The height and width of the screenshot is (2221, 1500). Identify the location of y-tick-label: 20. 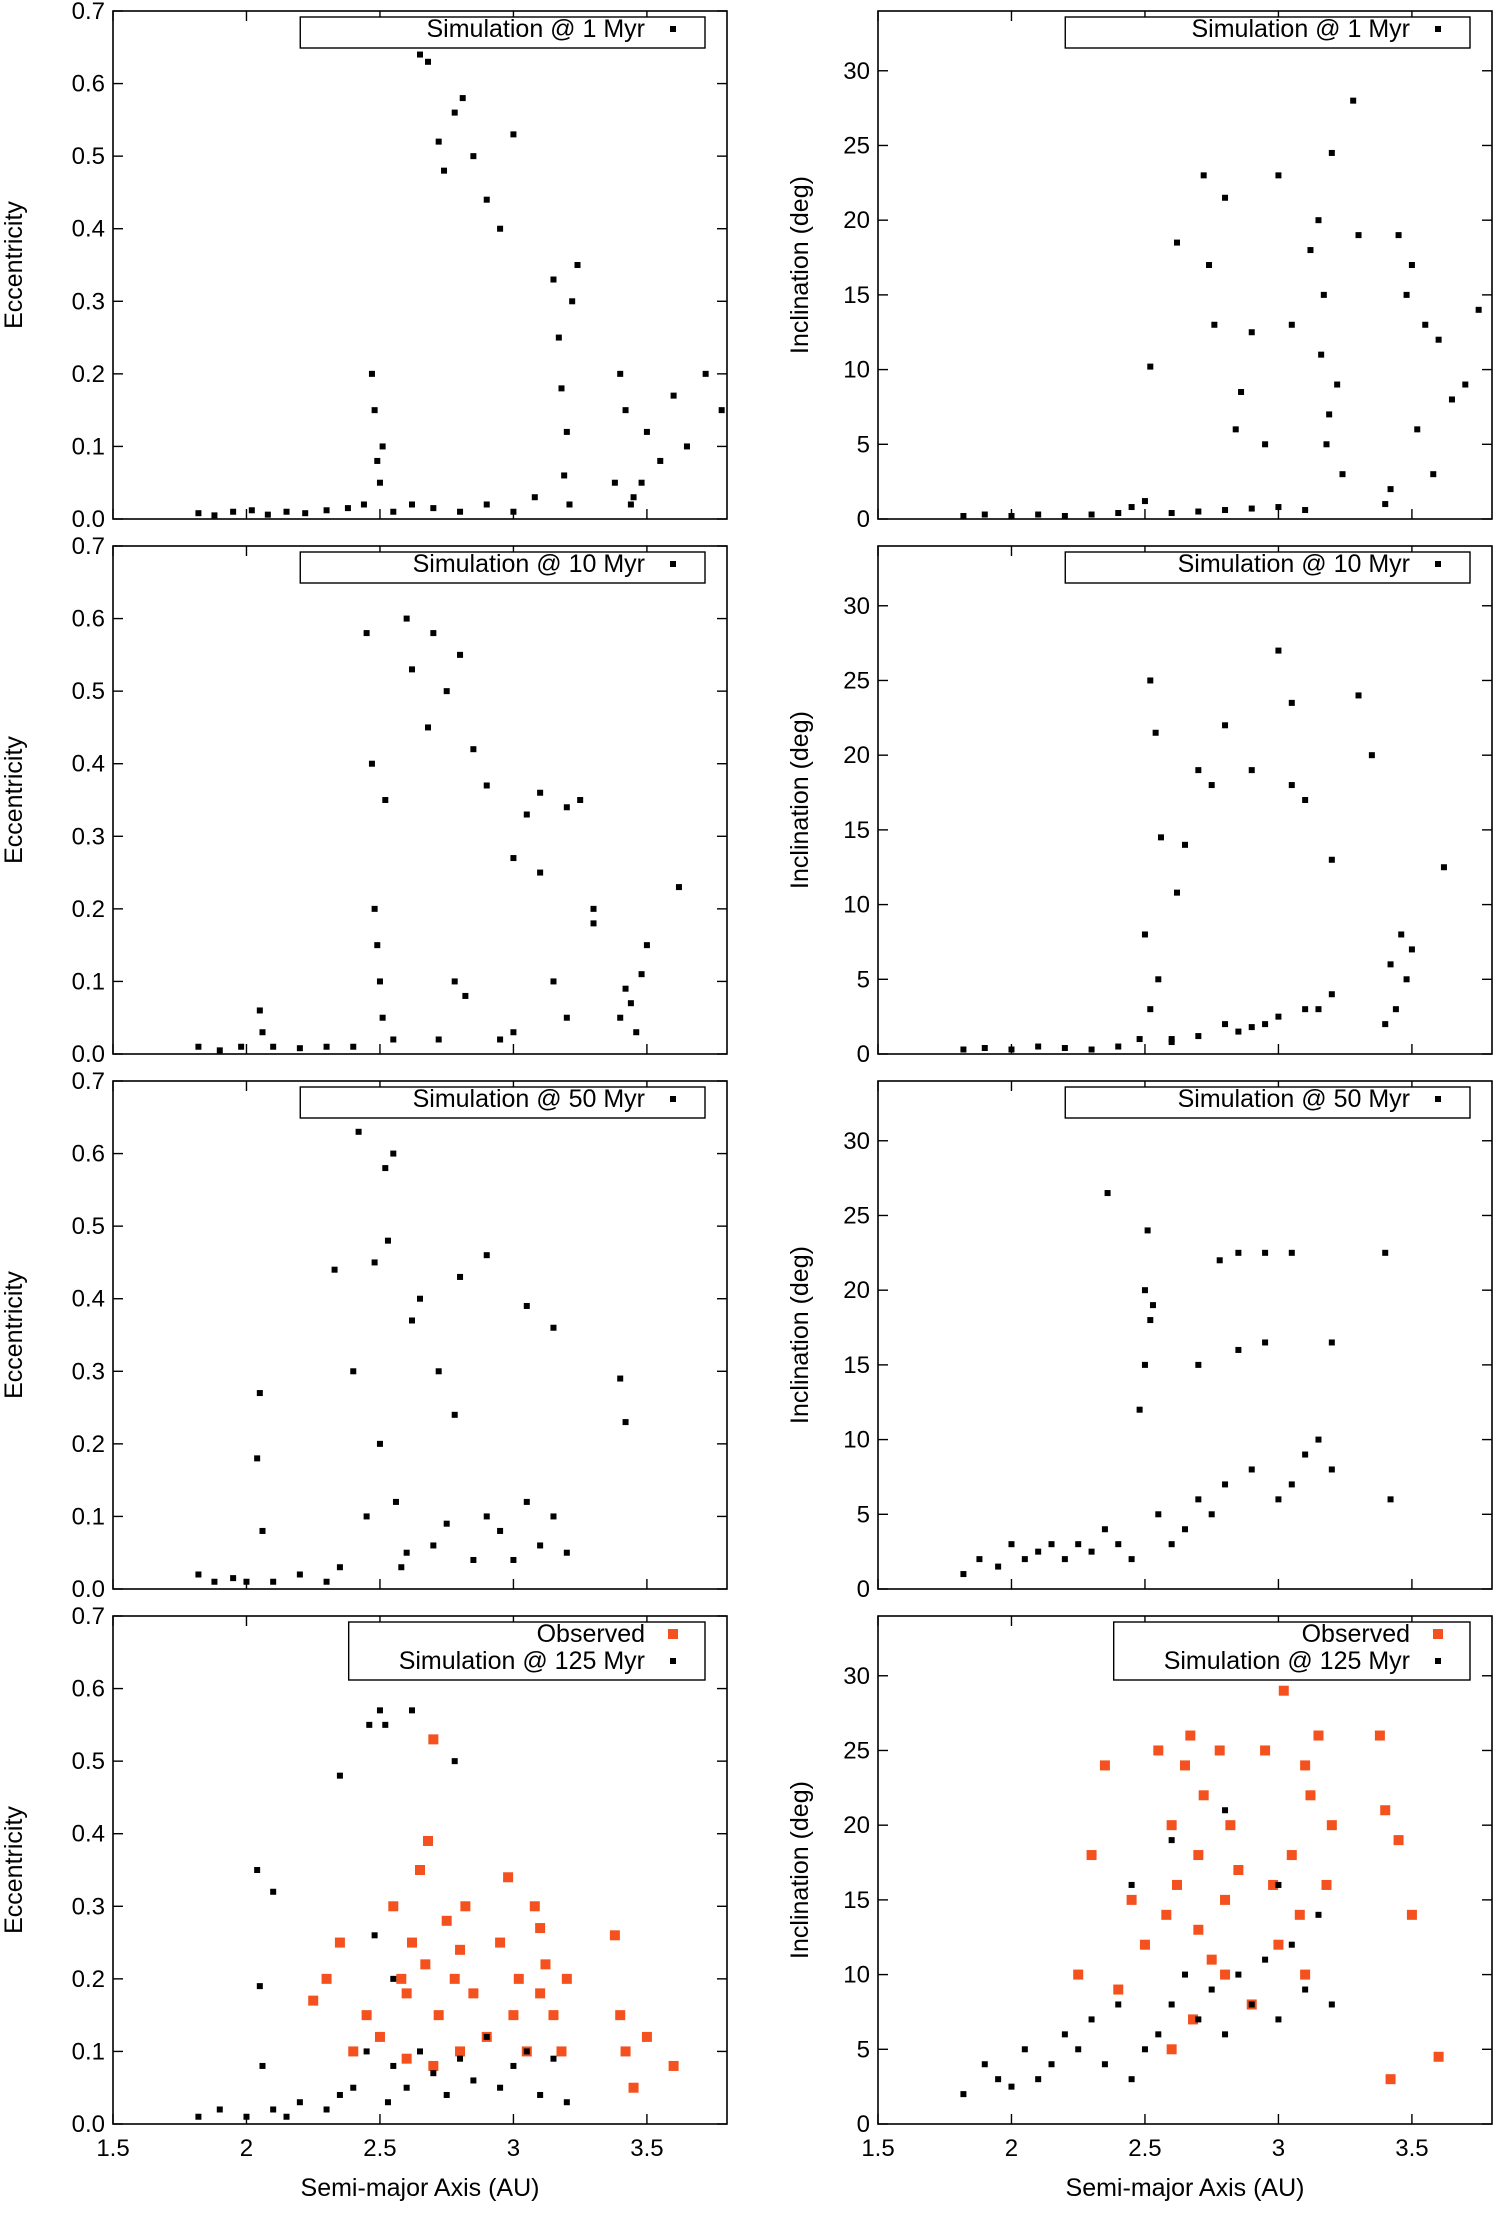
(856, 220).